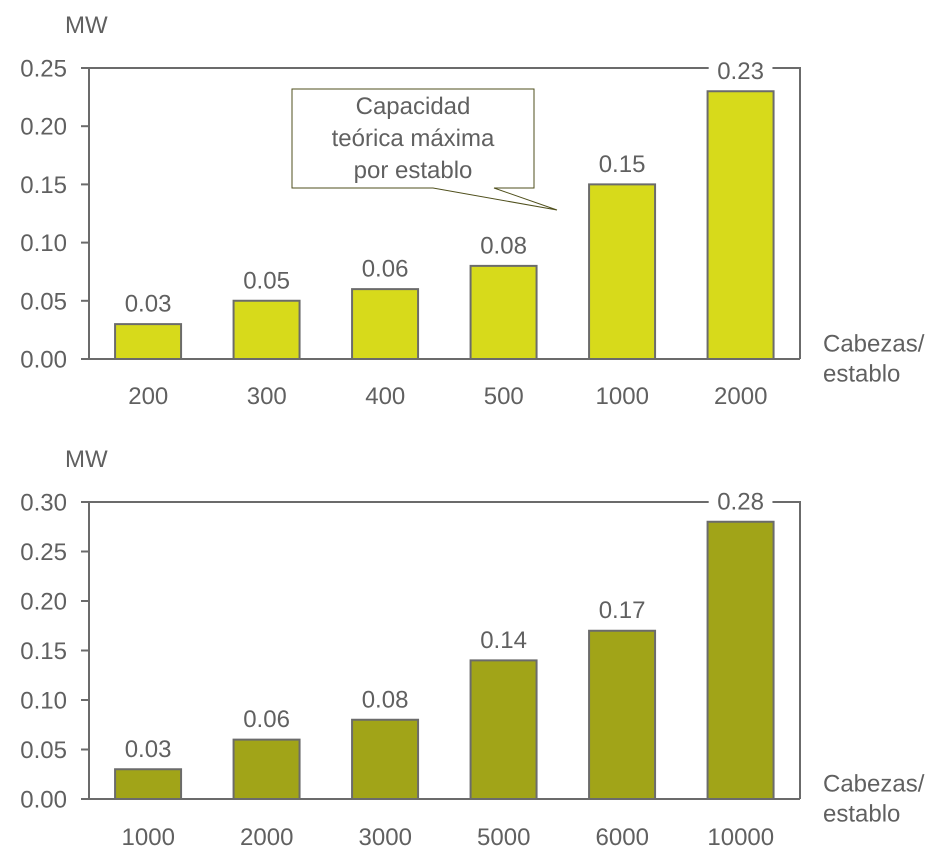  I want to click on x-tick-label: 5000, so click(503, 835).